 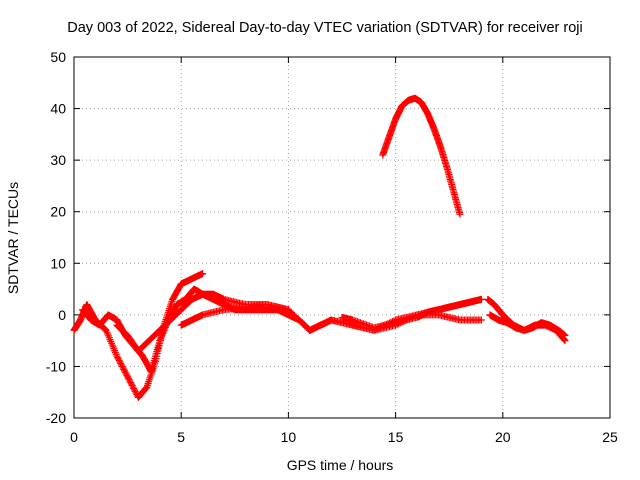 What do you see at coordinates (62, 315) in the screenshot?
I see `y-tick-label: 0` at bounding box center [62, 315].